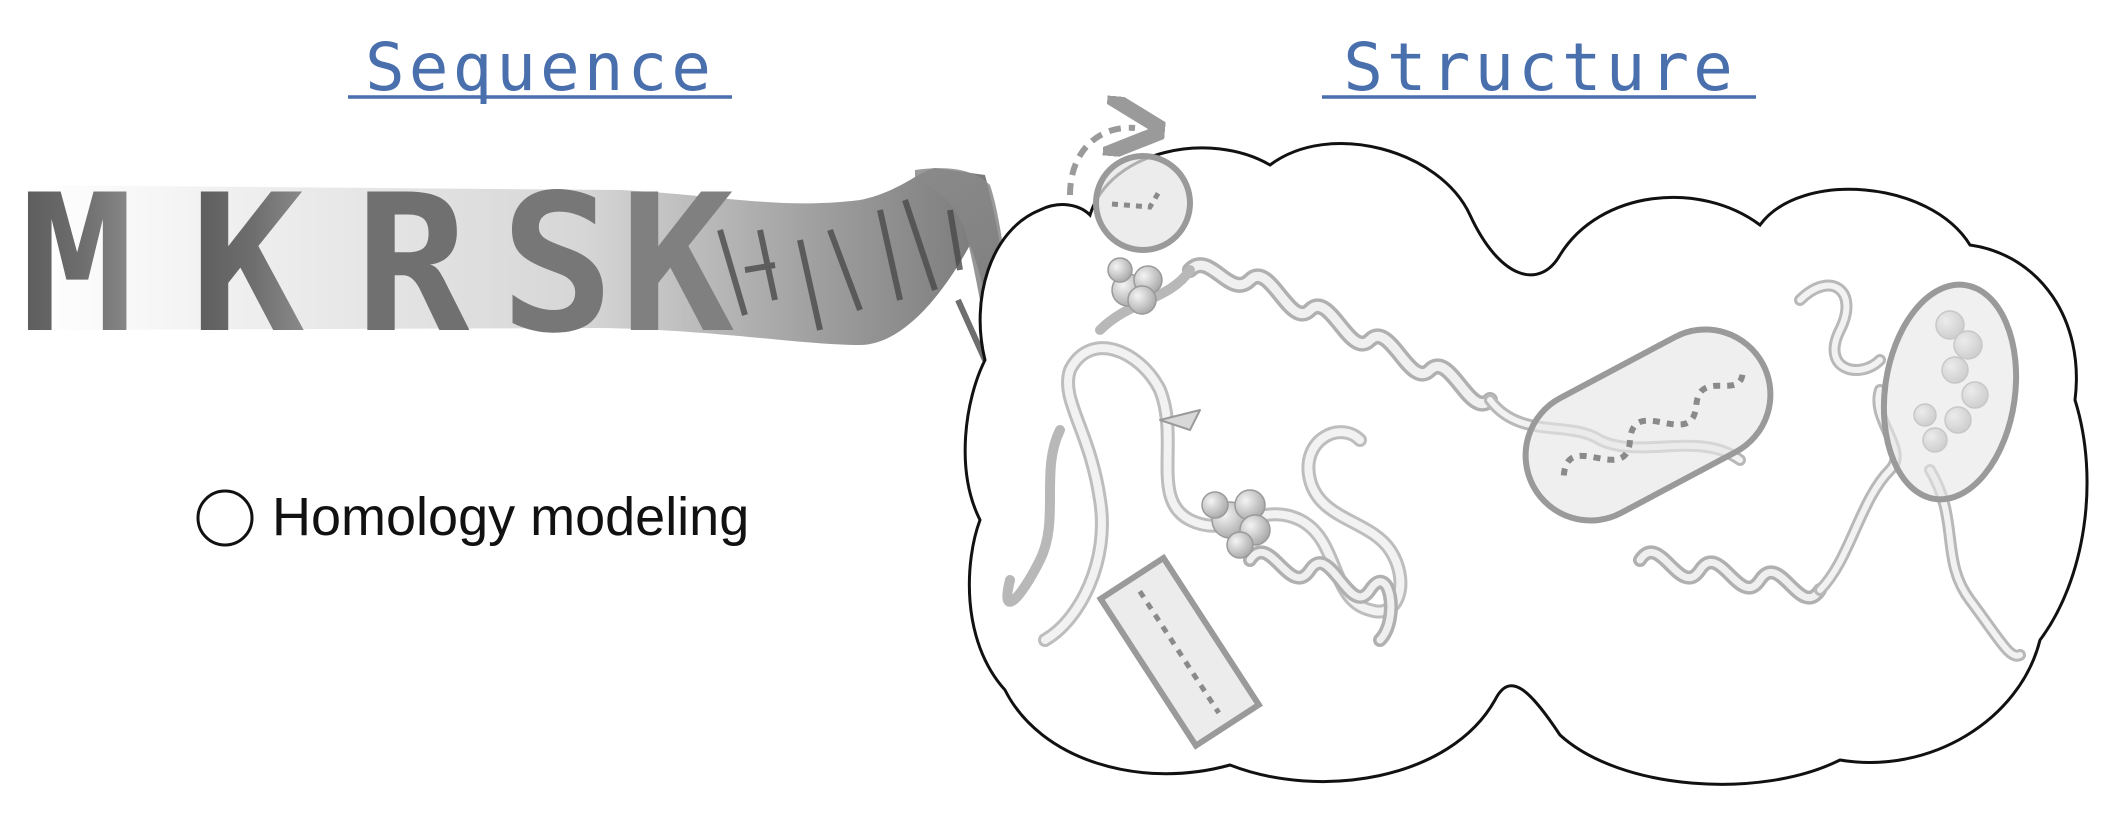 Image resolution: width=2101 pixels, height=826 pixels. Describe the element at coordinates (77, 264) in the screenshot. I see `sequence-letter-1: M` at that location.